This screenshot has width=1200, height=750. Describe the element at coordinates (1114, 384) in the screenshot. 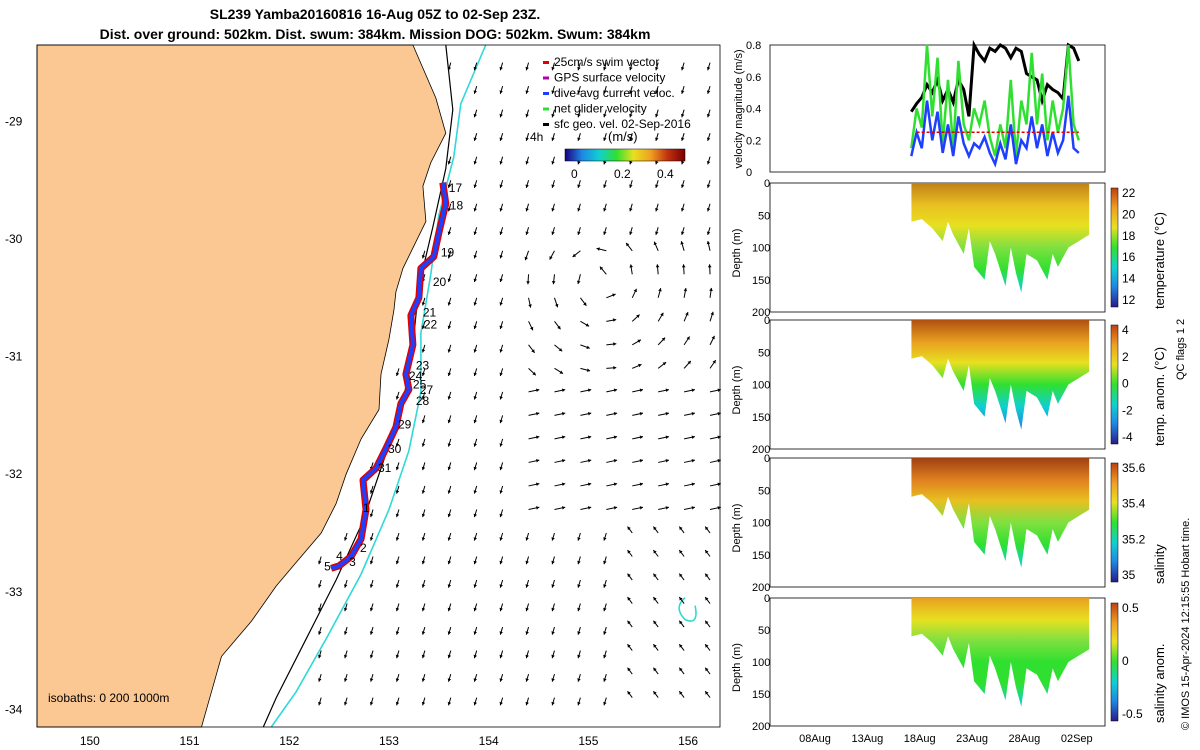

I see `depth-colorbar` at that location.